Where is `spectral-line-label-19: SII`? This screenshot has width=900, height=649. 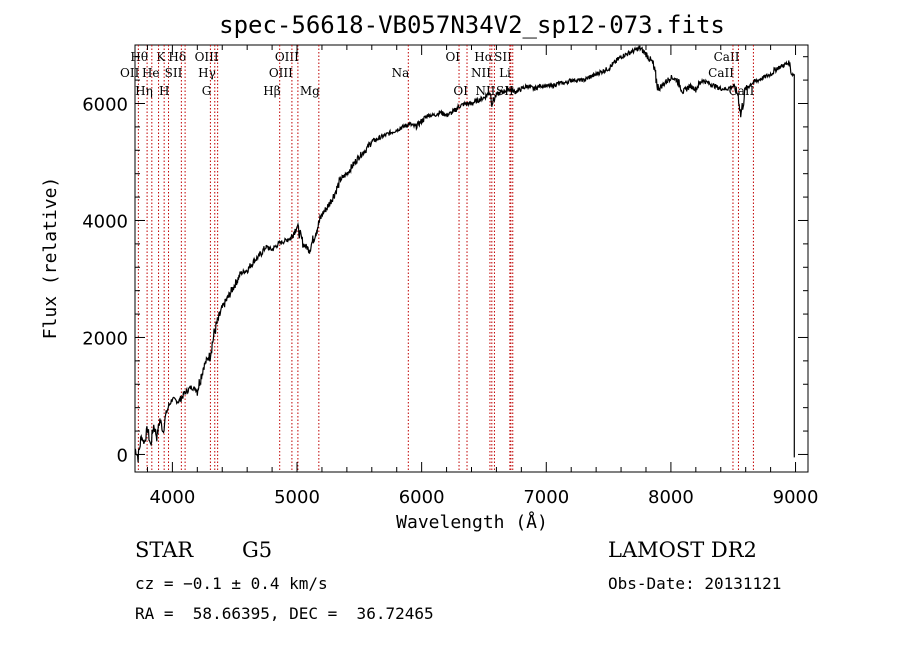 spectral-line-label-19: SII is located at coordinates (503, 57).